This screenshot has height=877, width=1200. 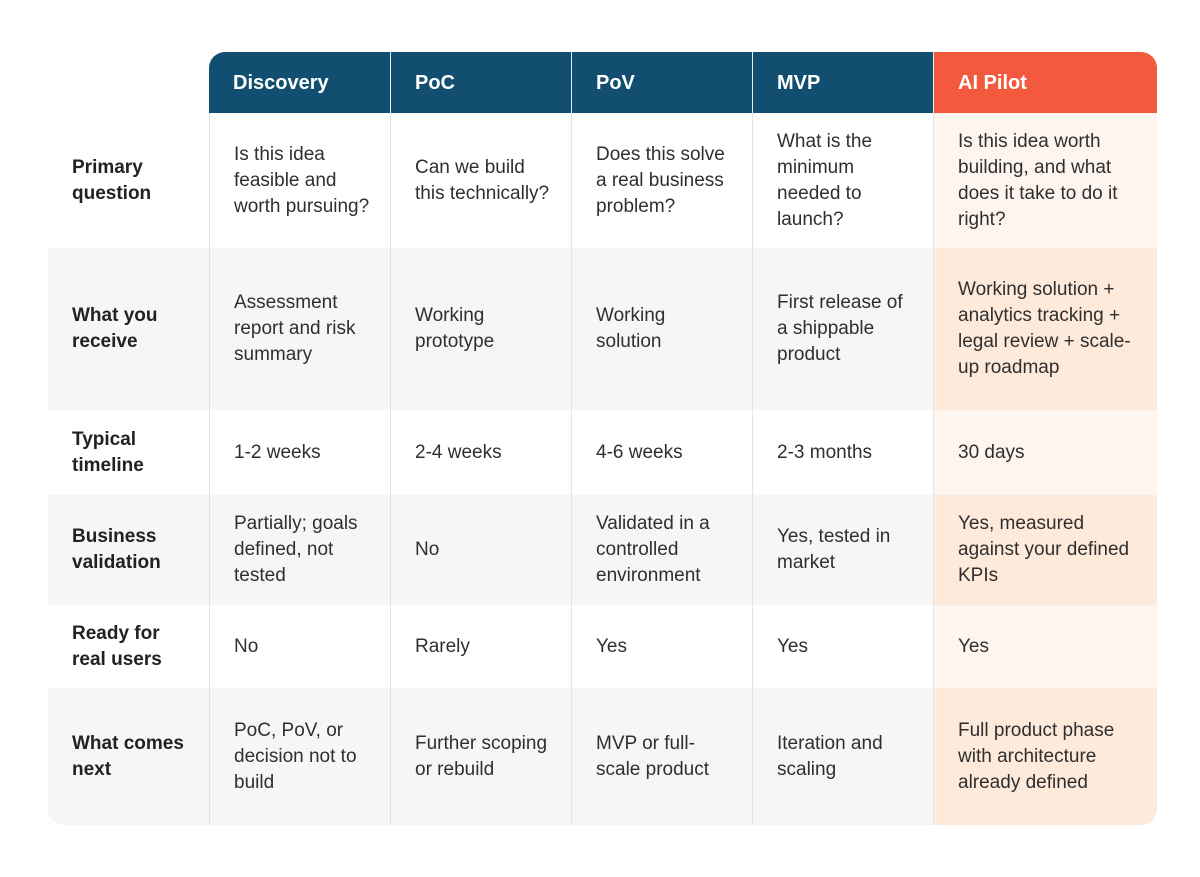 I want to click on cell: Rarely, so click(x=480, y=646).